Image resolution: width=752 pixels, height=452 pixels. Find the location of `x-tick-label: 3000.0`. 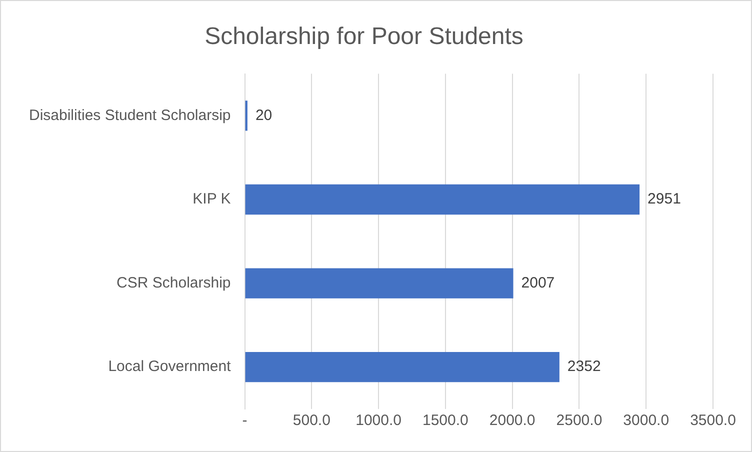

x-tick-label: 3000.0 is located at coordinates (646, 421).